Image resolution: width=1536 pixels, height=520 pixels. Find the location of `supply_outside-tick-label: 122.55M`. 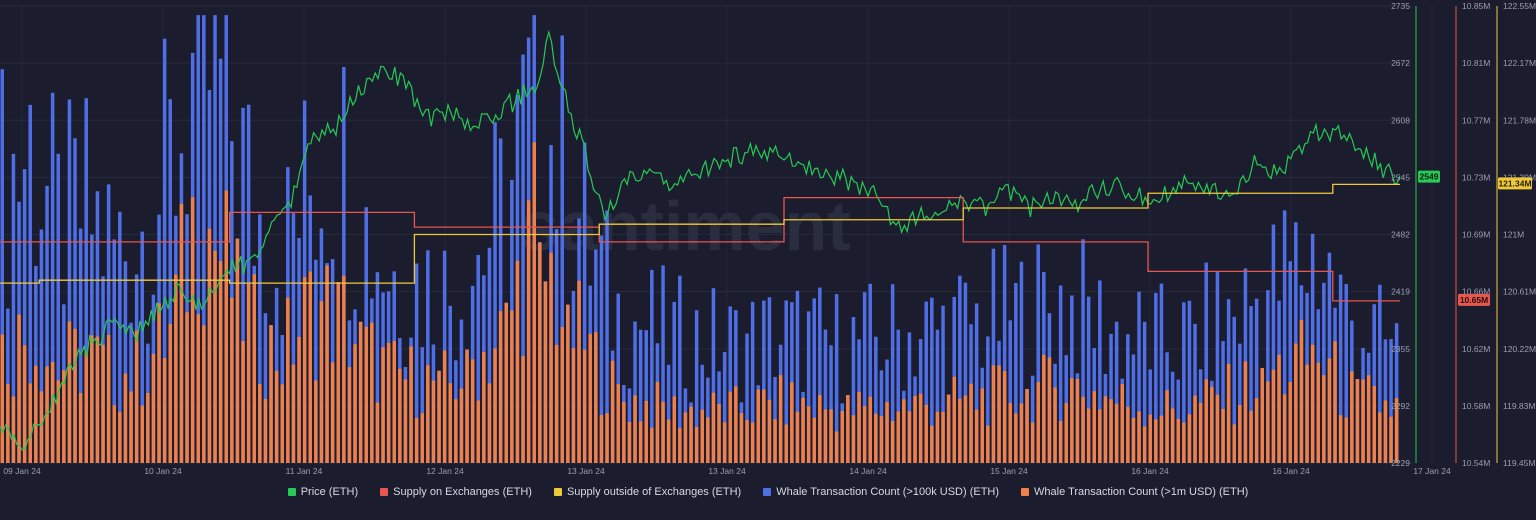

supply_outside-tick-label: 122.55M is located at coordinates (1519, 6).